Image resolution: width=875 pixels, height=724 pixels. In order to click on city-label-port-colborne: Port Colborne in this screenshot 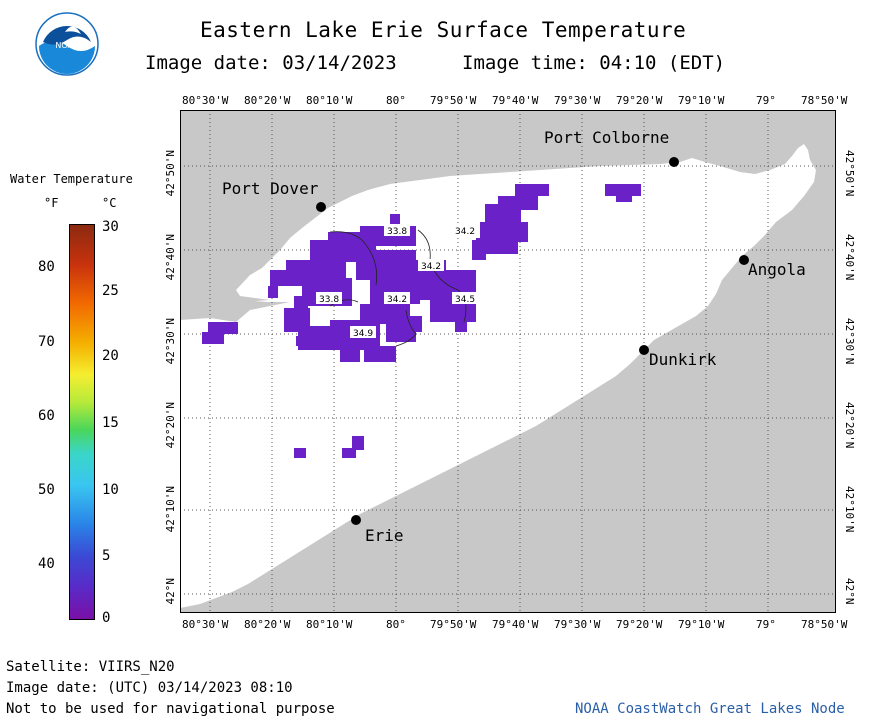, I will do `click(607, 137)`.